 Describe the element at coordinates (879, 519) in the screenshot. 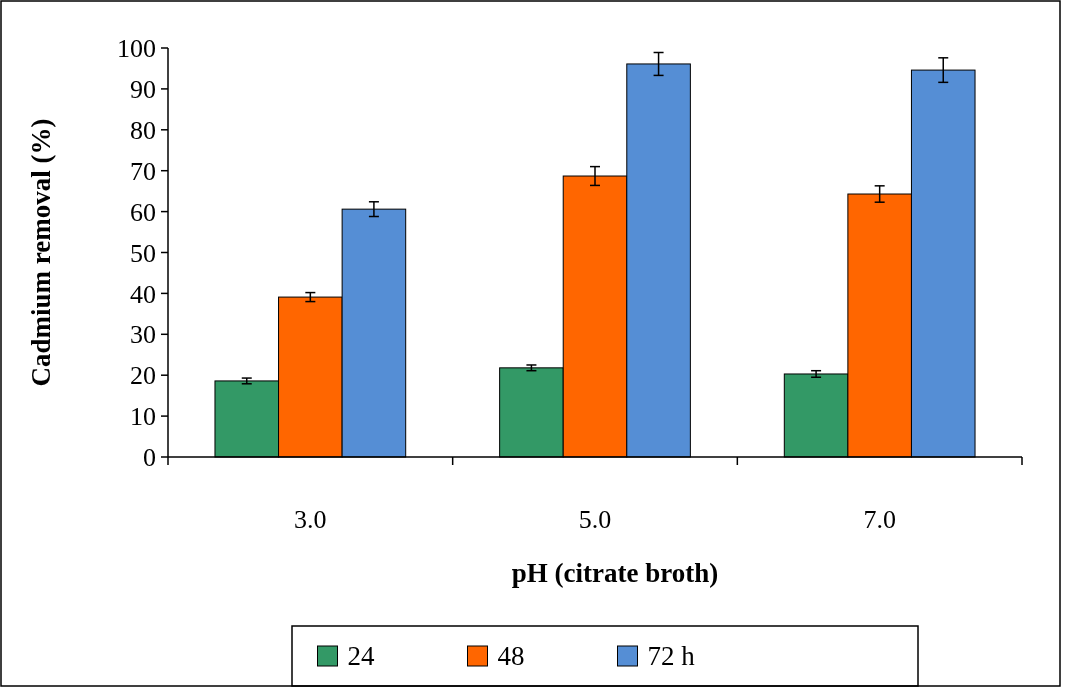

I see `x-tick-label: 7.0` at that location.